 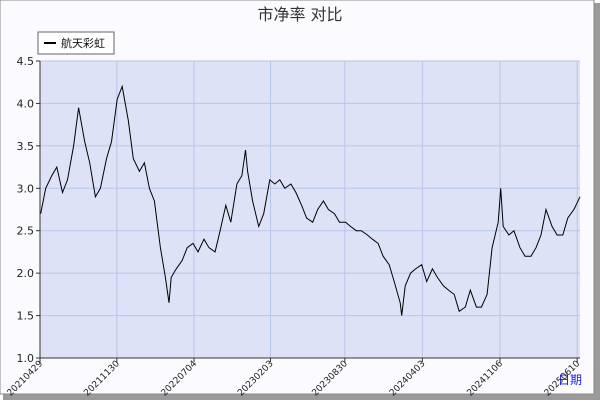 What do you see at coordinates (26, 273) in the screenshot?
I see `y-tick-label: 2.0` at bounding box center [26, 273].